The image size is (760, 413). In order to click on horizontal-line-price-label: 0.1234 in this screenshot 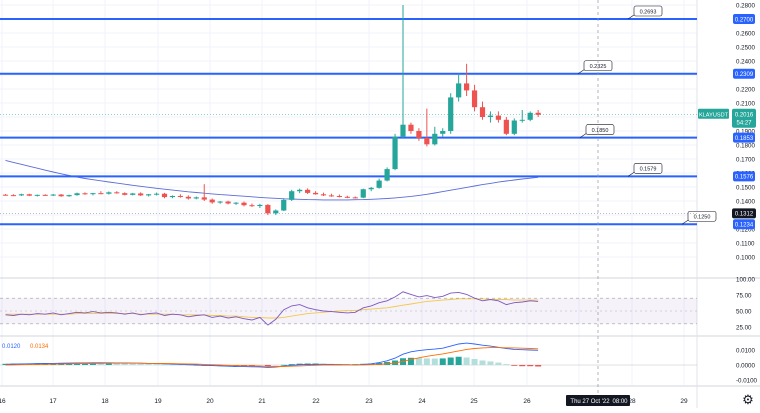, I will do `click(744, 226)`.